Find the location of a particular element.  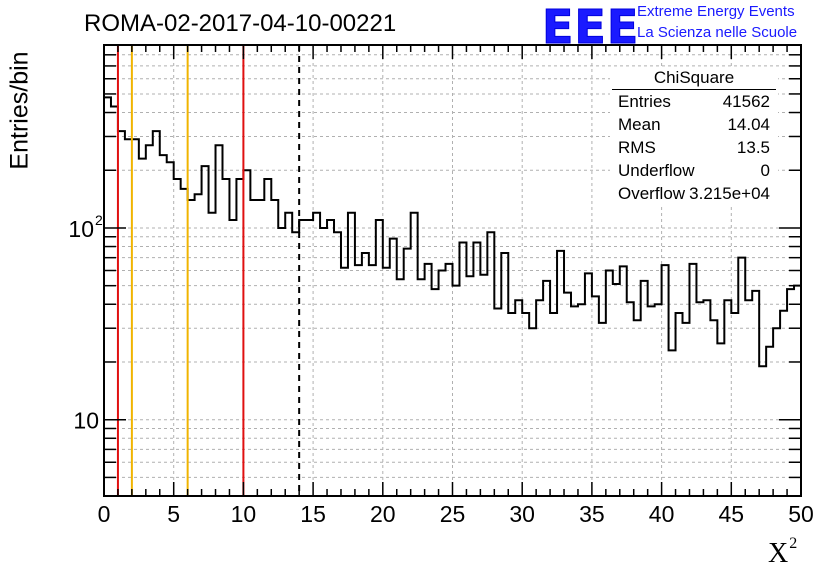

logo-line-2: La Scienza nelle Scuole is located at coordinates (717, 32).